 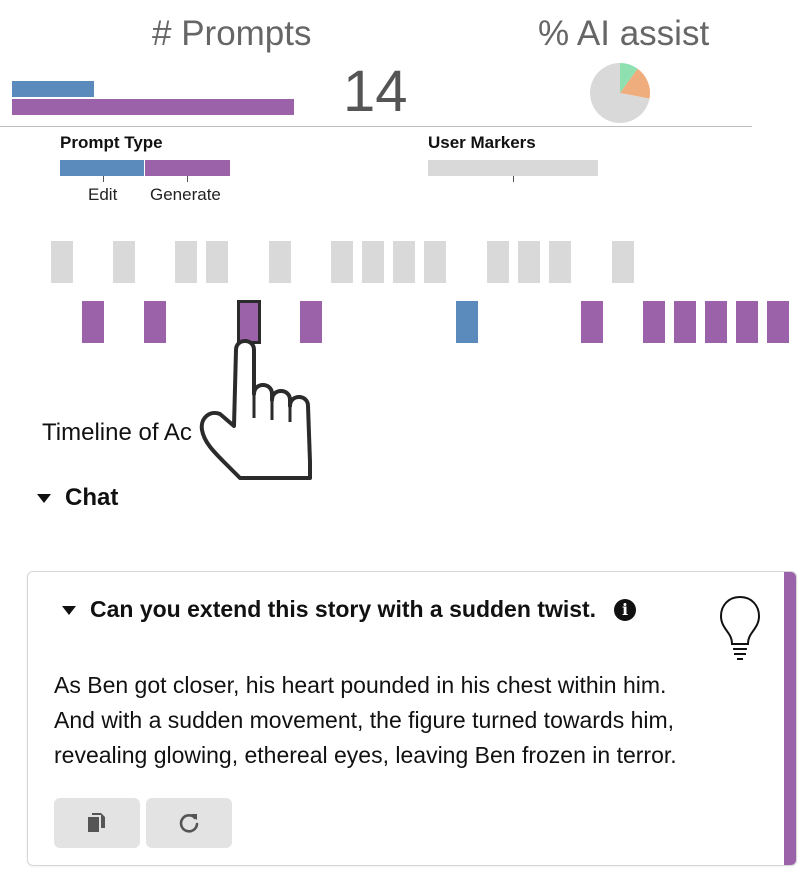 I want to click on header-divider, so click(x=376, y=126).